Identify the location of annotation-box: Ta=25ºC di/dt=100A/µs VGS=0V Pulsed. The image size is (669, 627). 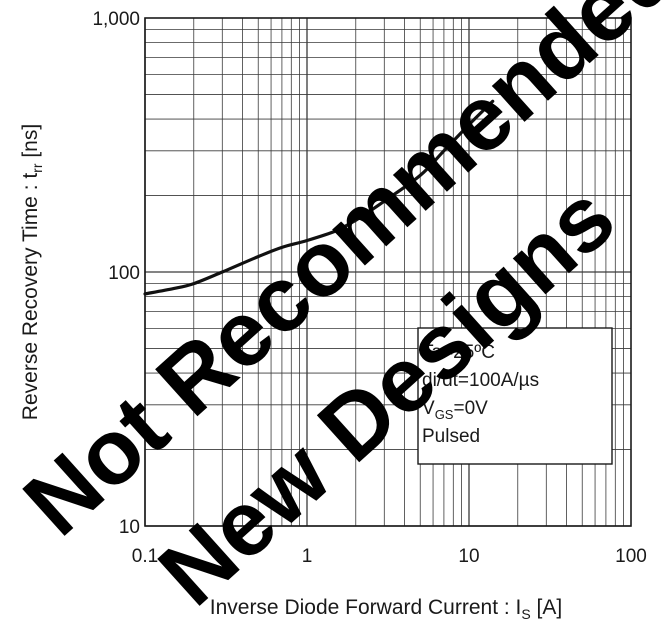
(515, 396).